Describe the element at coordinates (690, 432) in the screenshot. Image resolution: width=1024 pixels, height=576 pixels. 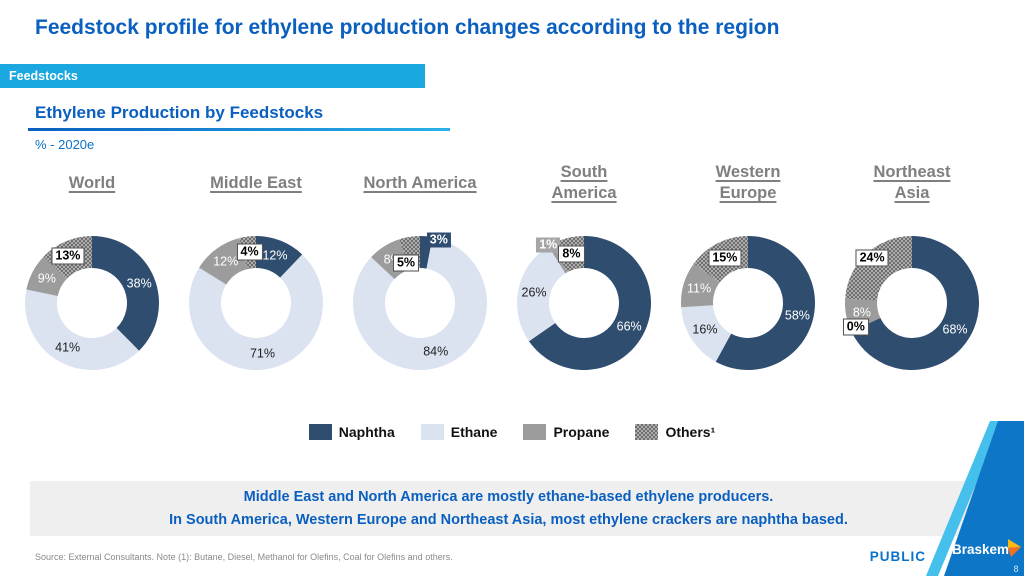
I see `legend-label: Others¹` at that location.